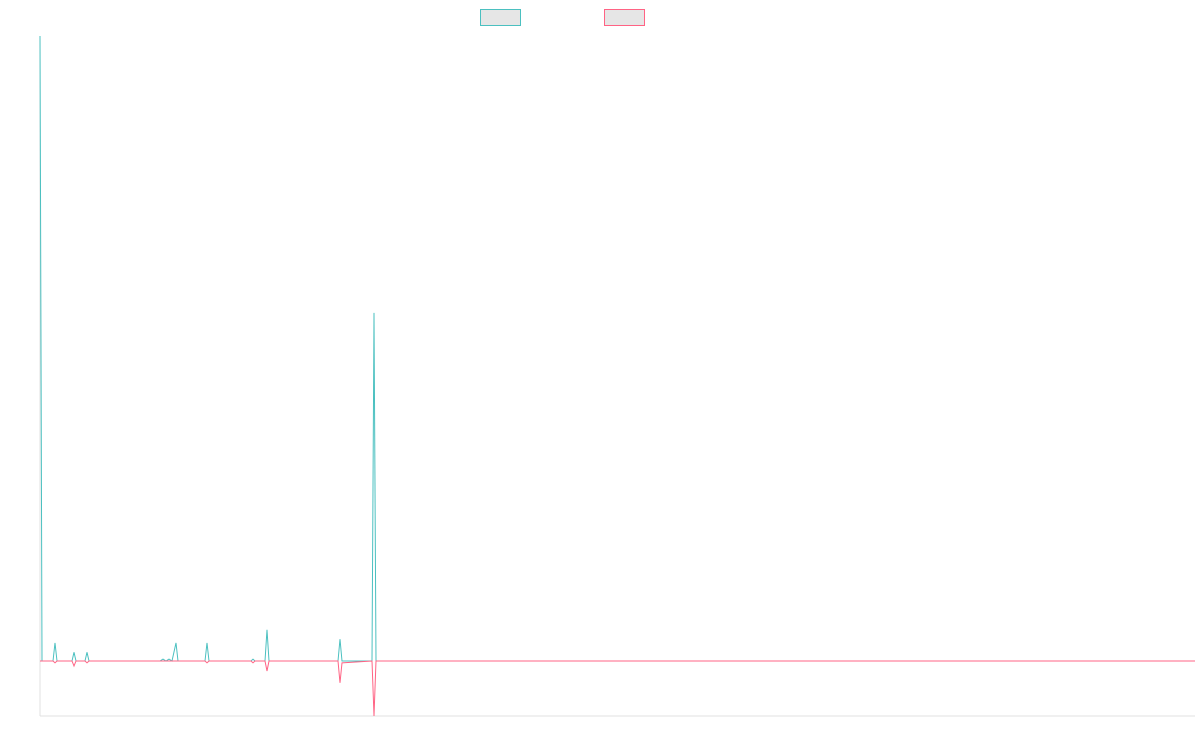 The width and height of the screenshot is (1200, 750). What do you see at coordinates (617, 688) in the screenshot?
I see `series-line` at bounding box center [617, 688].